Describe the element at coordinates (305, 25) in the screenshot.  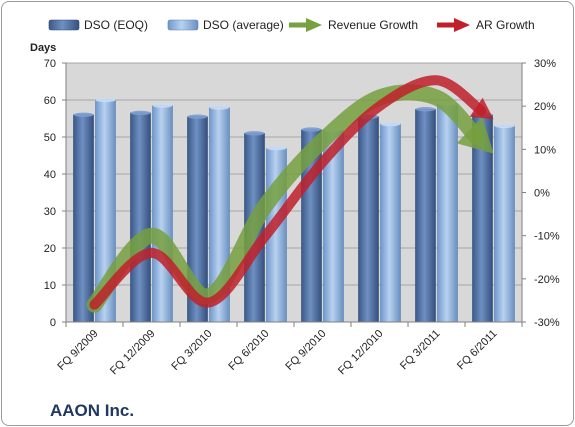
I see `legend-arrow-revenue-growth` at that location.